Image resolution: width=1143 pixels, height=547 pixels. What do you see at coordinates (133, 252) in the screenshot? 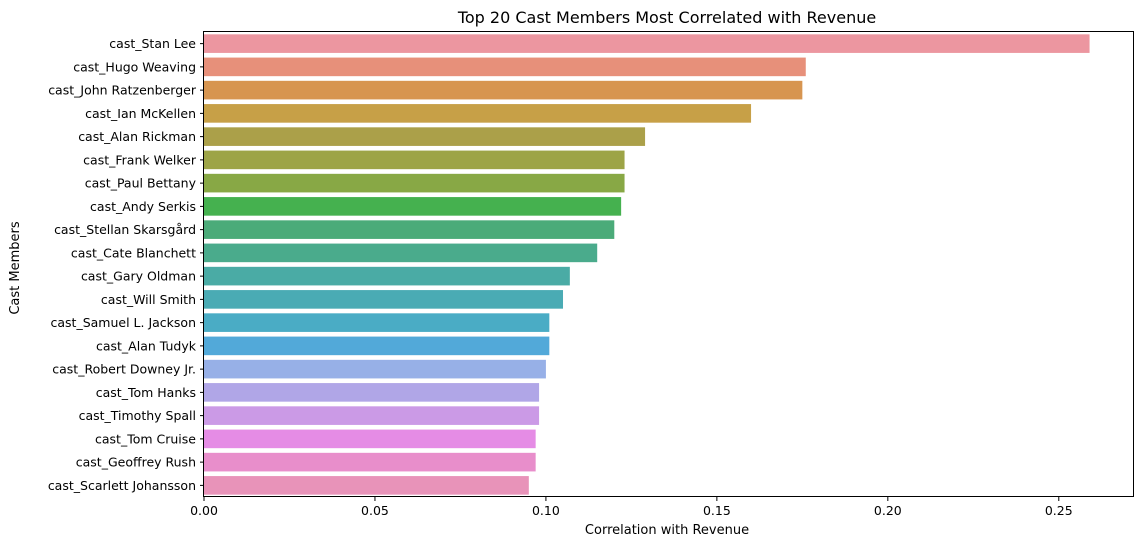
I see `y-tick-label: cast_Cate Blanchett` at bounding box center [133, 252].